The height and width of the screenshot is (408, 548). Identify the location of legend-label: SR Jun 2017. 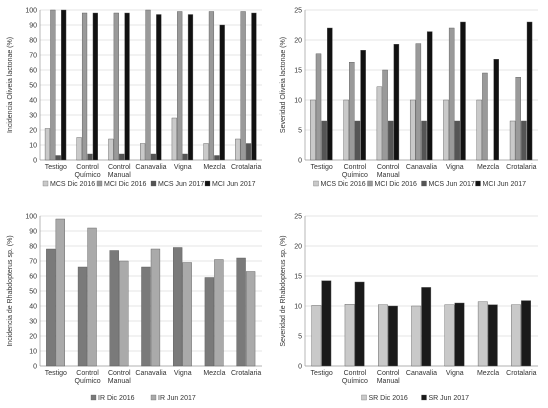
(449, 398).